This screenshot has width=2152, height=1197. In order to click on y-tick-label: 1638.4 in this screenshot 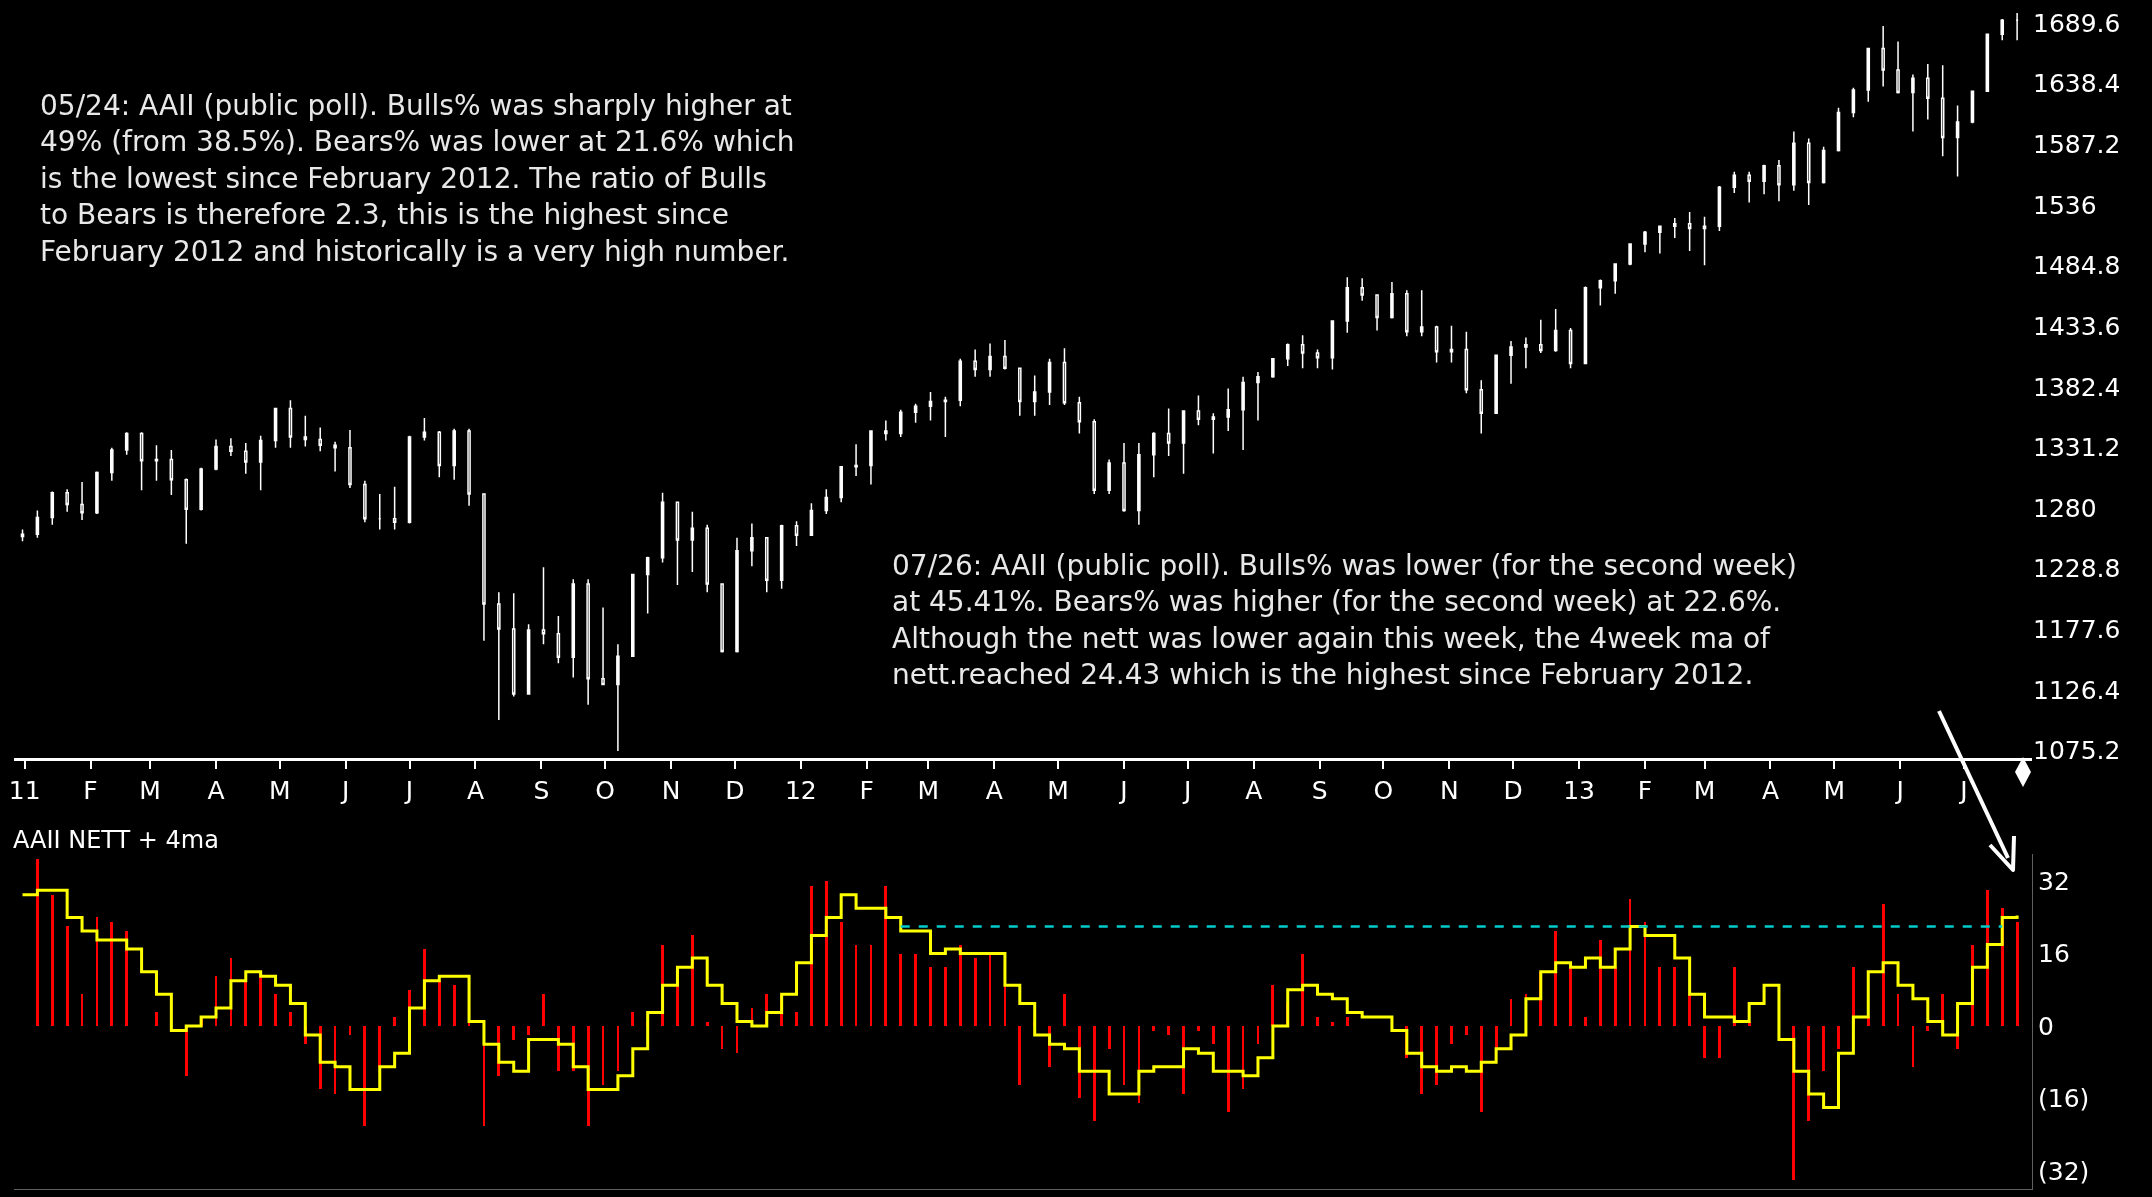, I will do `click(2077, 84)`.